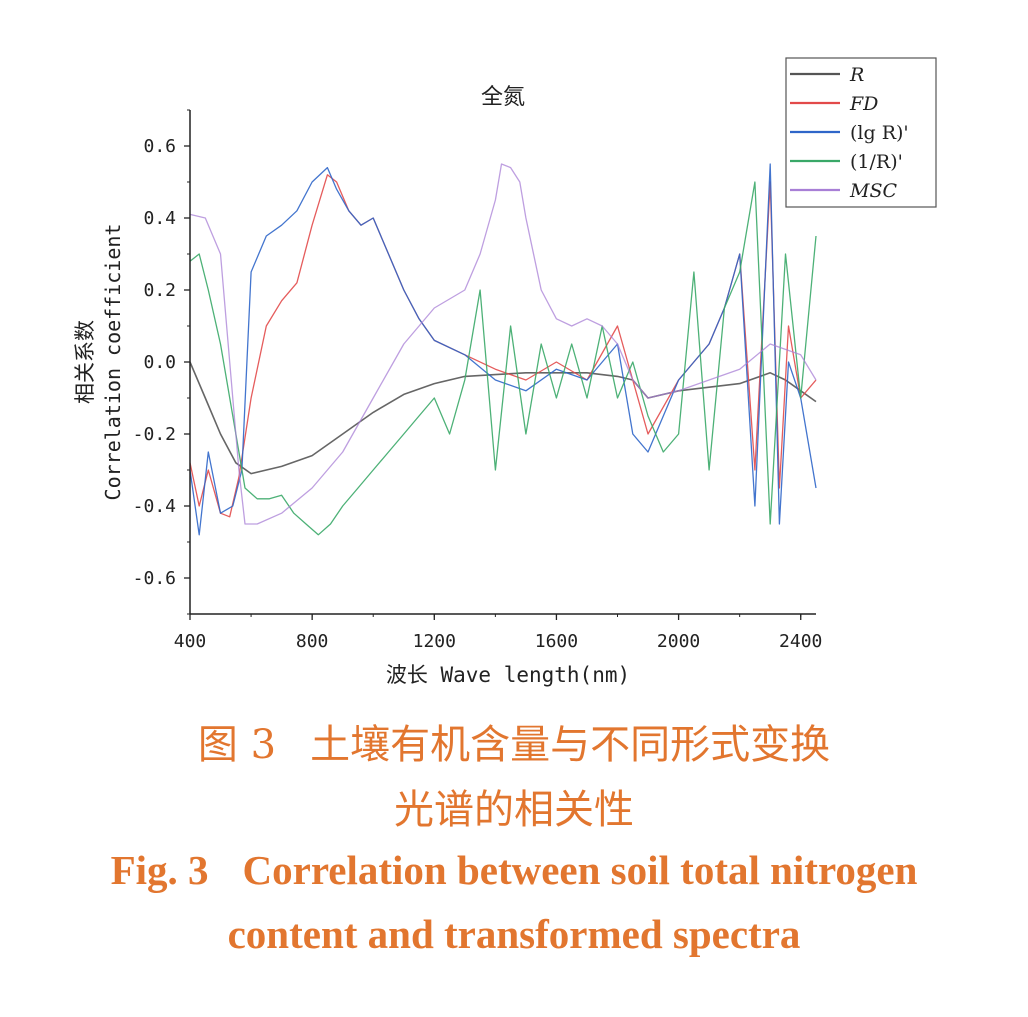 Image resolution: width=1028 pixels, height=1017 pixels. I want to click on legend-label: R, so click(856, 75).